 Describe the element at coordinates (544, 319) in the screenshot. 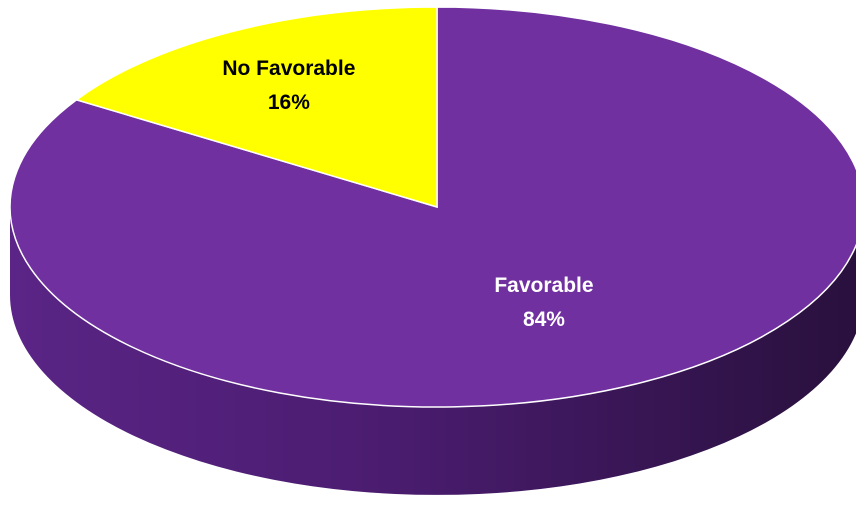

I see `slice-value-favorable: 84%` at that location.